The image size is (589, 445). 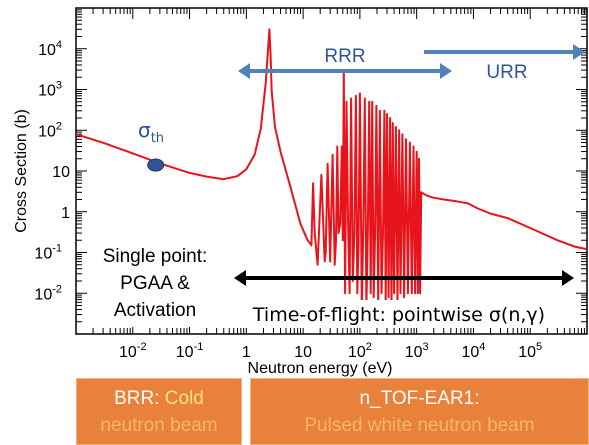 What do you see at coordinates (344, 56) in the screenshot?
I see `rrr-label: RRR` at bounding box center [344, 56].